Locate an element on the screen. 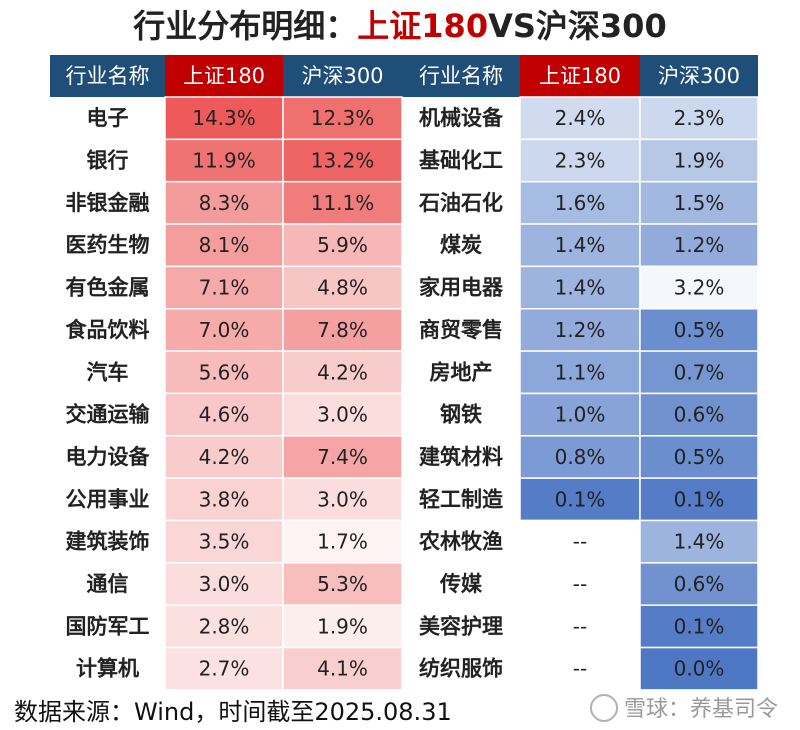 This screenshot has height=730, width=800. value-left-sse180: 7.1% is located at coordinates (224, 288).